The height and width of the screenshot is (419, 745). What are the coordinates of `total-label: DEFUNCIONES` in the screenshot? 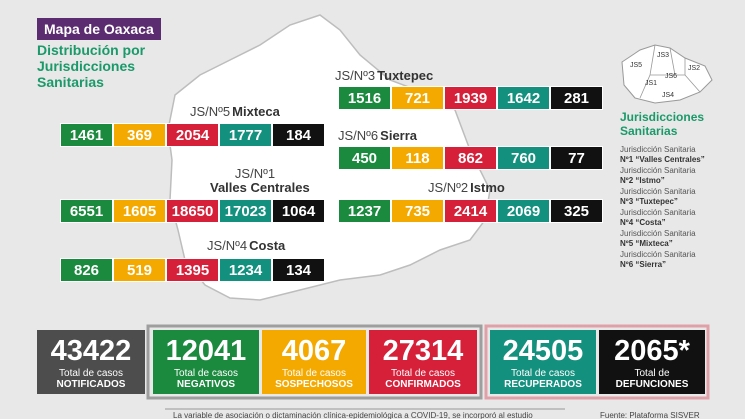 It's located at (652, 384).